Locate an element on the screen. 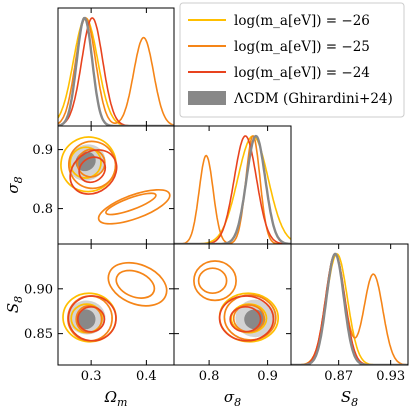 The width and height of the screenshot is (415, 415). contour-sig8_s8-s1-g0-outer is located at coordinates (250, 317).